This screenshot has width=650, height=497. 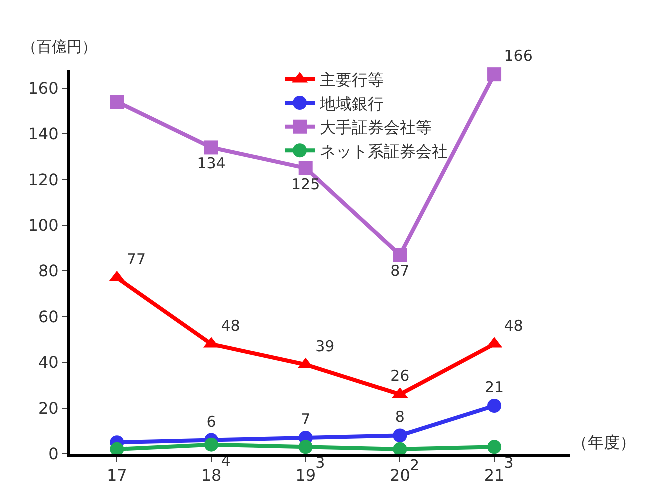 What do you see at coordinates (400, 271) in the screenshot?
I see `data-label: 87` at bounding box center [400, 271].